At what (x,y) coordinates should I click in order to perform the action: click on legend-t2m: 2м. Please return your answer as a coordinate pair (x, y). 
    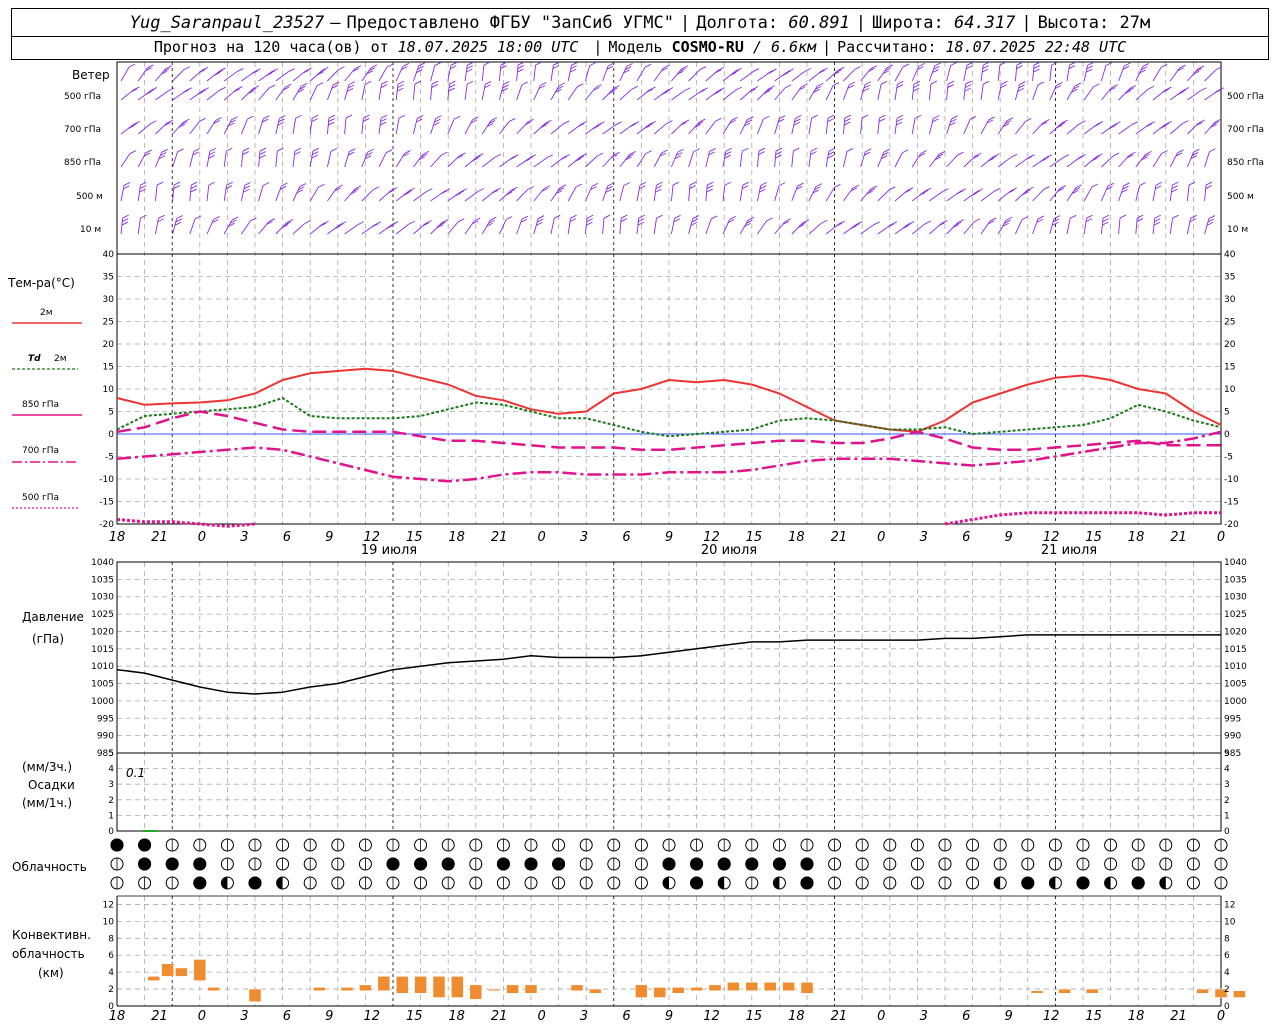
    Looking at the image, I should click on (46, 313).